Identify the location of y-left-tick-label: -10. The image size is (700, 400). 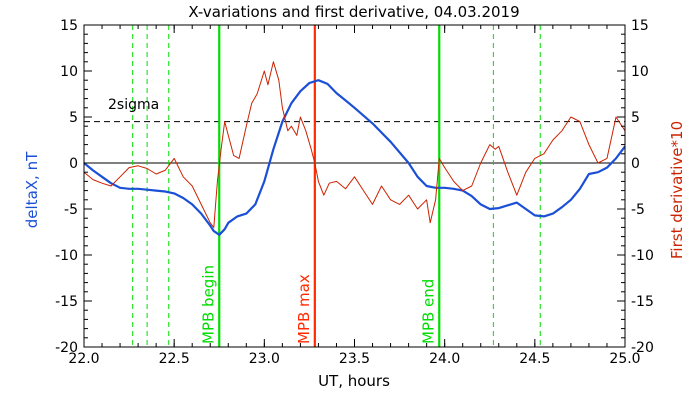
(66, 256).